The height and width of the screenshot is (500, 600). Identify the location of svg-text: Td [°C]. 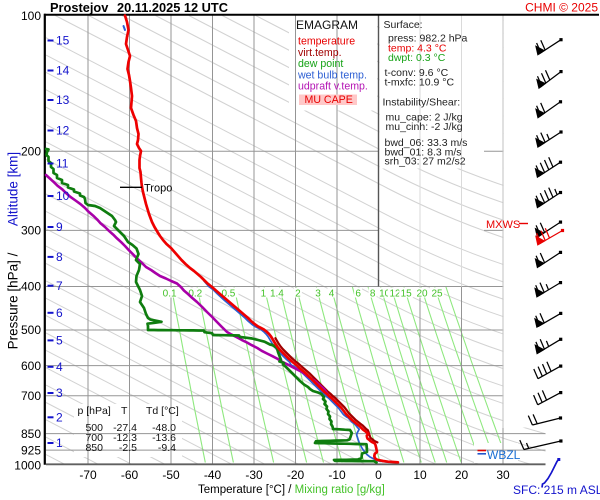
(162, 411).